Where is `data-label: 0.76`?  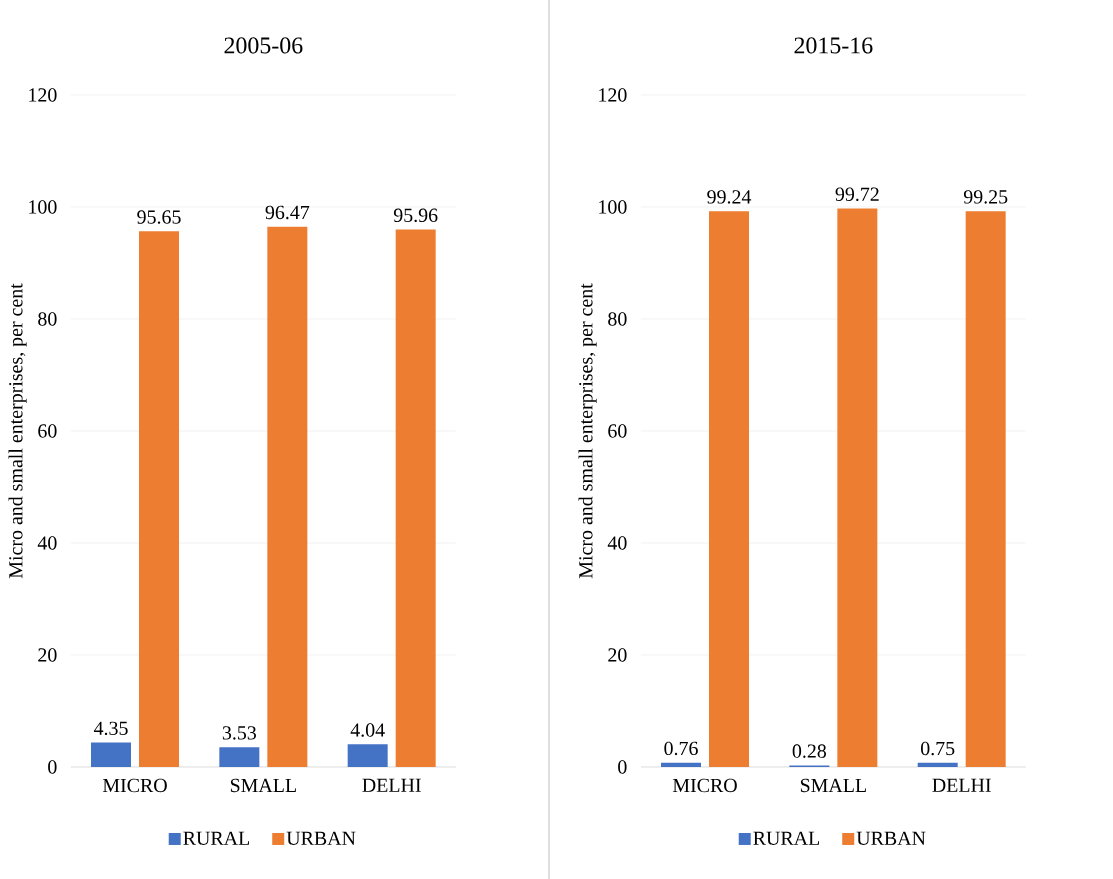 data-label: 0.76 is located at coordinates (681, 748).